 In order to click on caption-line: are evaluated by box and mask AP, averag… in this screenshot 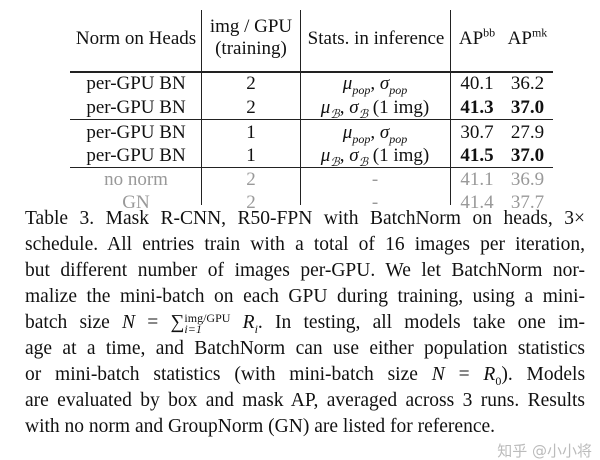, I will do `click(305, 400)`.